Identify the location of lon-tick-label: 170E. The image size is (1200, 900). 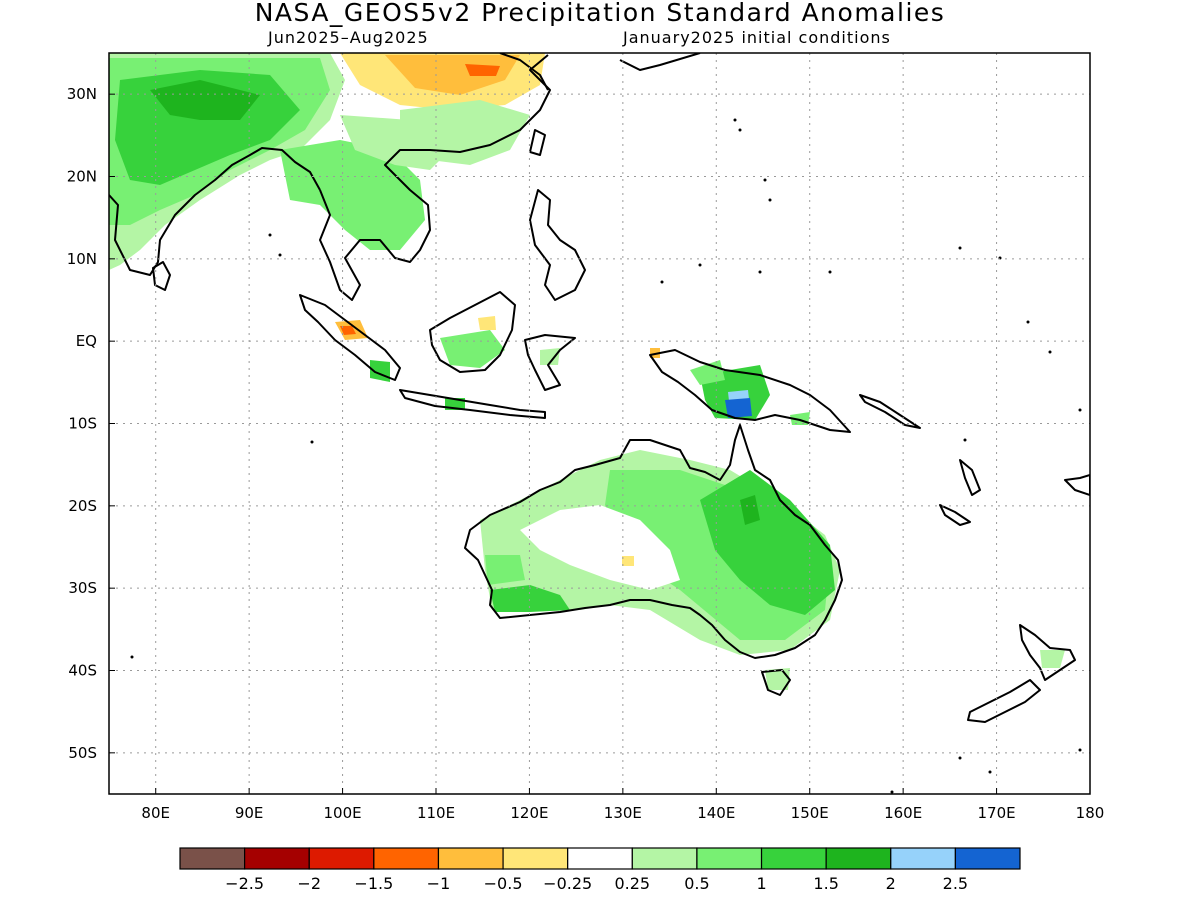
(997, 813).